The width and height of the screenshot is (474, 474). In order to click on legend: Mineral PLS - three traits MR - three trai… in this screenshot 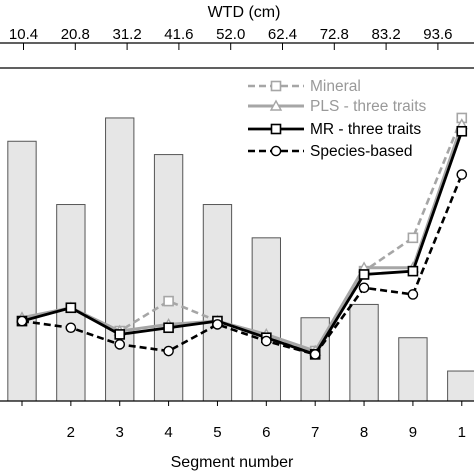, I will do `click(337, 119)`.